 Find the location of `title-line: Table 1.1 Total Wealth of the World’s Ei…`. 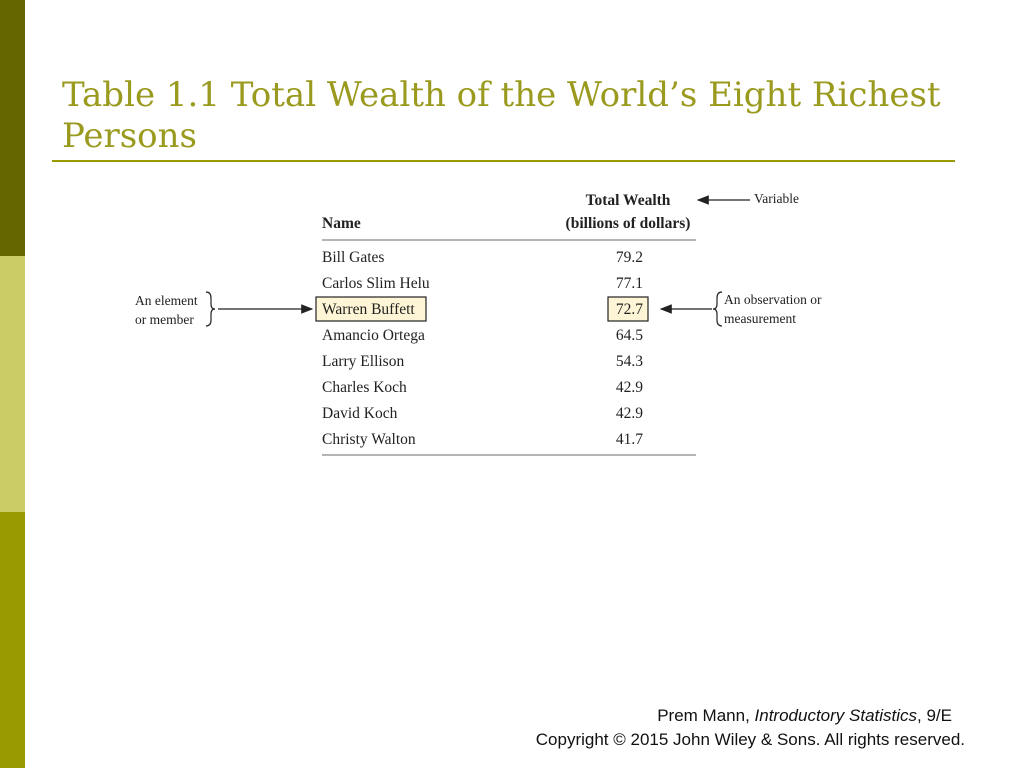

title-line: Table 1.1 Total Wealth of the World’s Ei… is located at coordinates (501, 95).